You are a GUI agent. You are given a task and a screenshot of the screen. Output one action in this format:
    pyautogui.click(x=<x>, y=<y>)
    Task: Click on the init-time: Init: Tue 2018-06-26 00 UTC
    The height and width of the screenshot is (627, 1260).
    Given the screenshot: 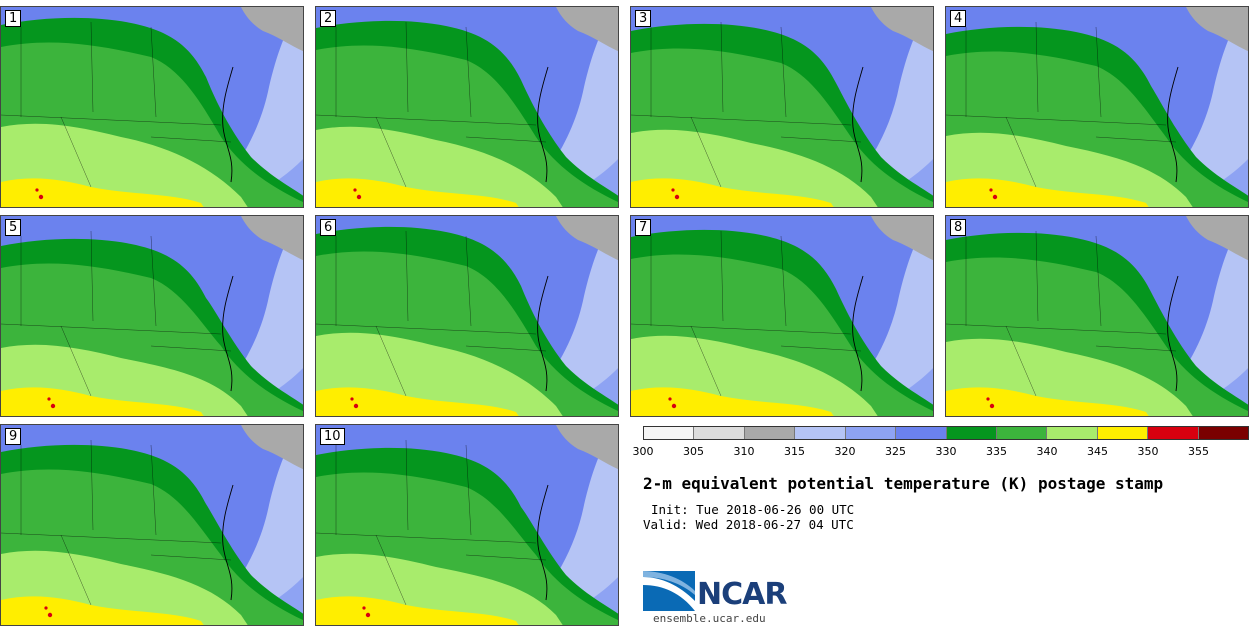 What is the action you would take?
    pyautogui.click(x=753, y=509)
    